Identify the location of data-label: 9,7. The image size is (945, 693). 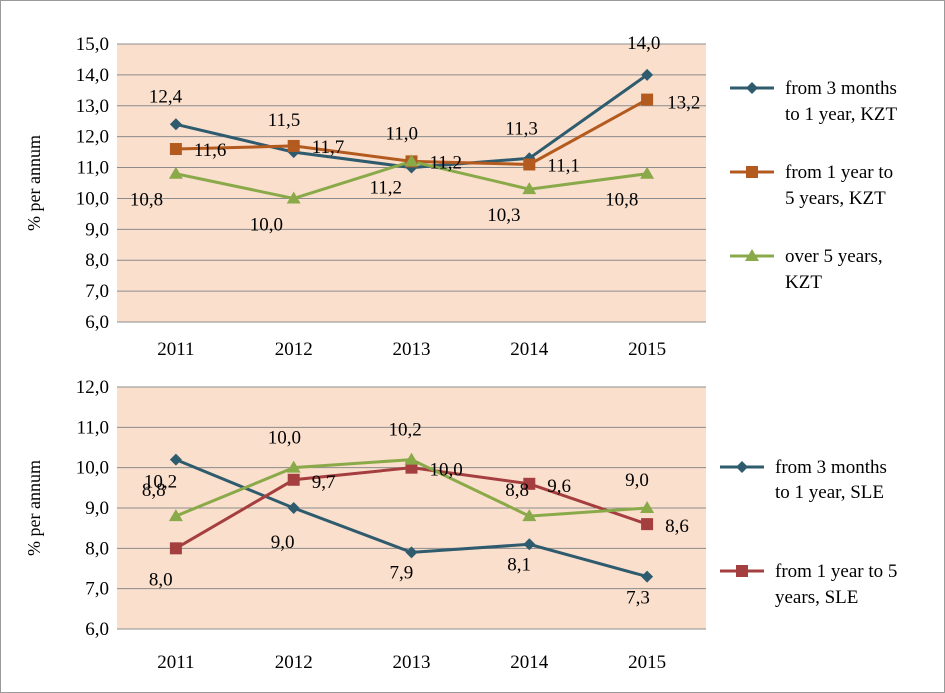
(324, 482).